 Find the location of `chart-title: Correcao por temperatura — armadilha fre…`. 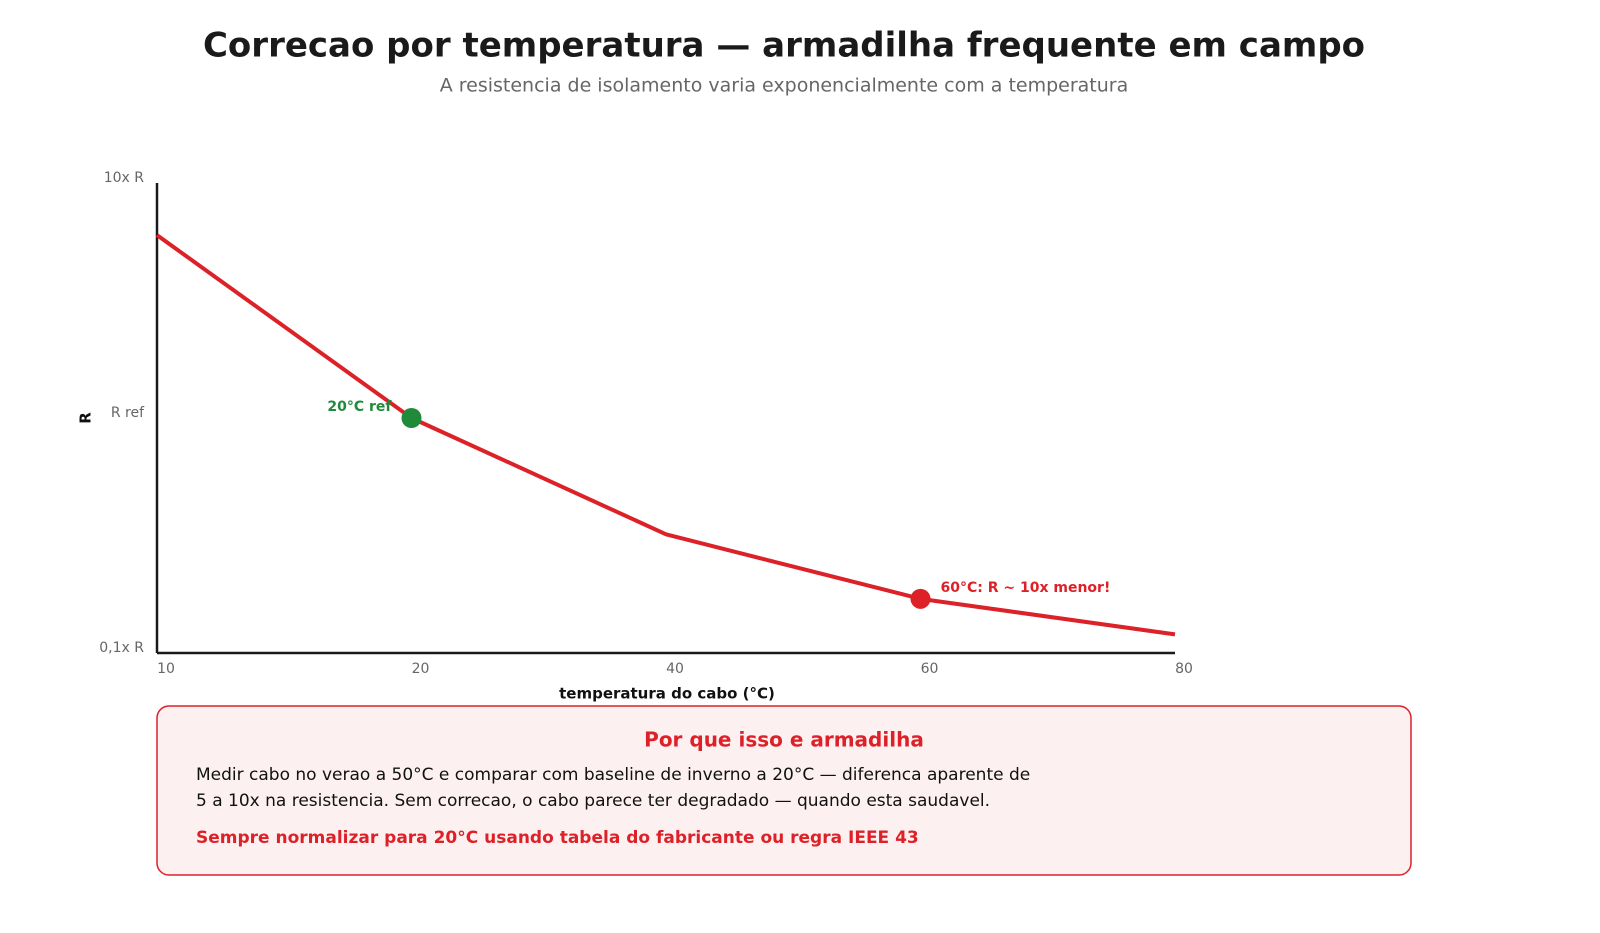

chart-title: Correcao por temperatura — armadilha fre… is located at coordinates (784, 46).